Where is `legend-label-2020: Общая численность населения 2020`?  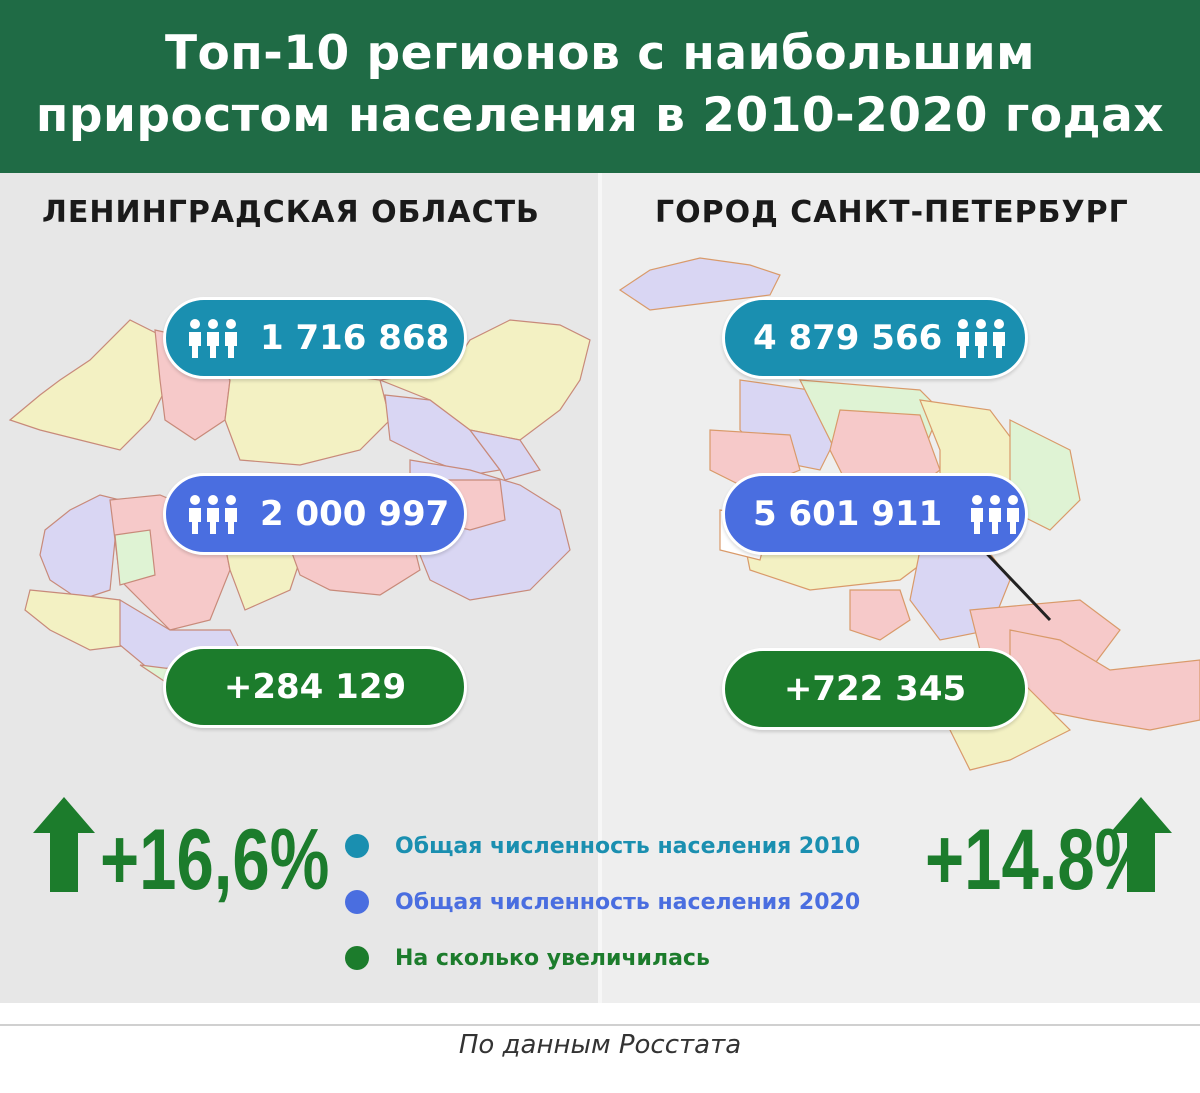 legend-label-2020: Общая численность населения 2020 is located at coordinates (628, 902).